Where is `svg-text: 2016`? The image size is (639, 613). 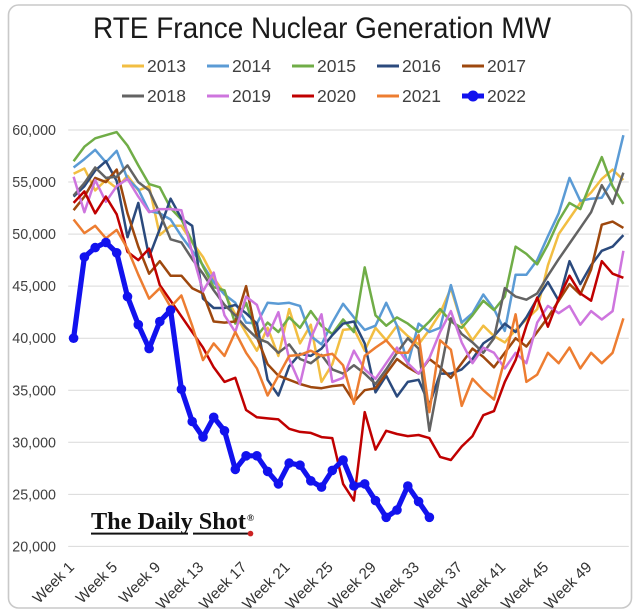
svg-text: 2016 is located at coordinates (421, 66).